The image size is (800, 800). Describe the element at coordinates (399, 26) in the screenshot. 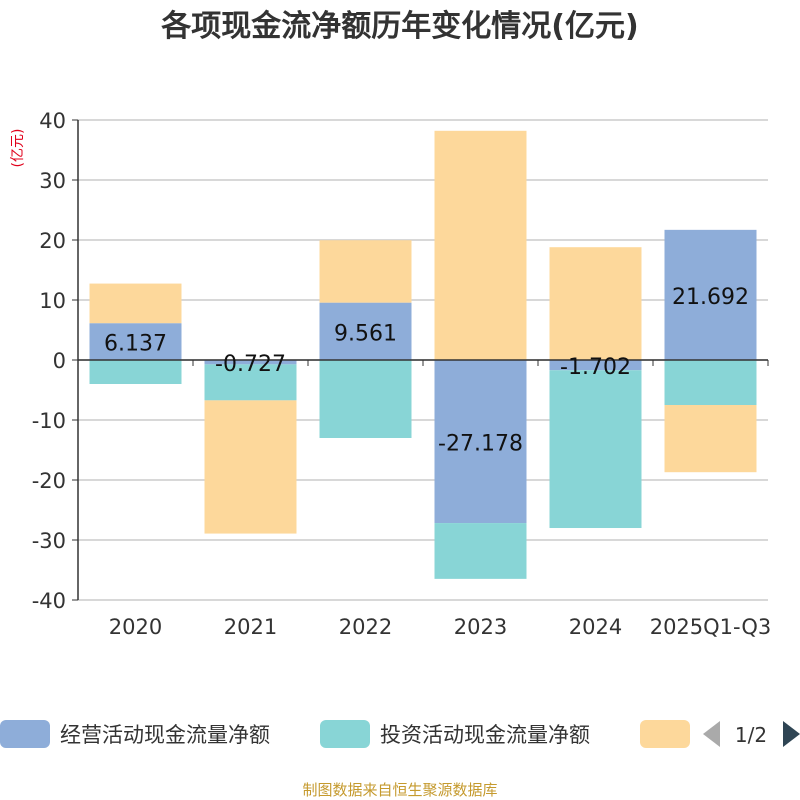

I see `chart-title: 各项现金流净额历年变化情况(亿元)` at that location.